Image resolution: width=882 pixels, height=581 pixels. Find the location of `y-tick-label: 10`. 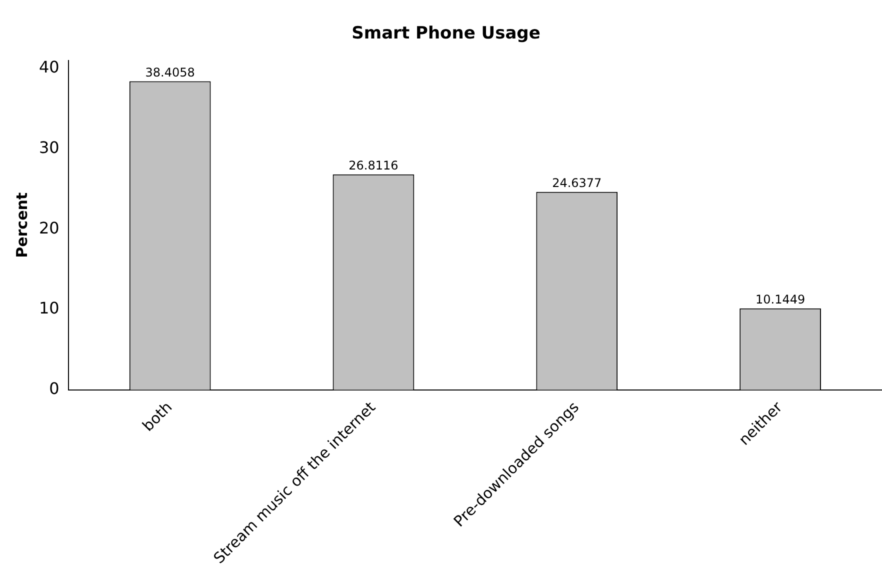

y-tick-label: 10 is located at coordinates (49, 308).